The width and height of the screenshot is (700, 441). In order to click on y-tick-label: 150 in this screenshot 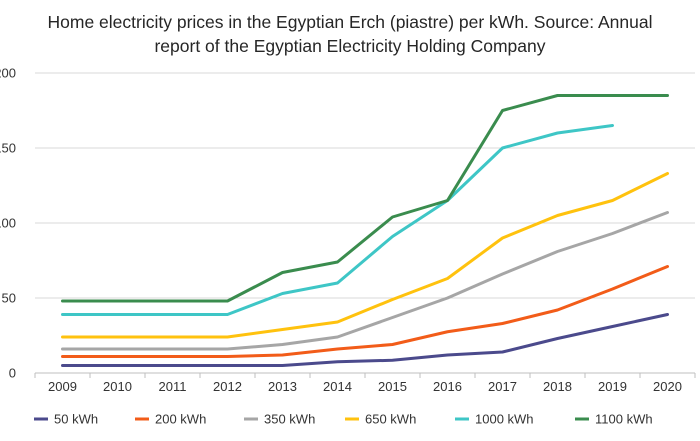, I will do `click(8, 148)`.